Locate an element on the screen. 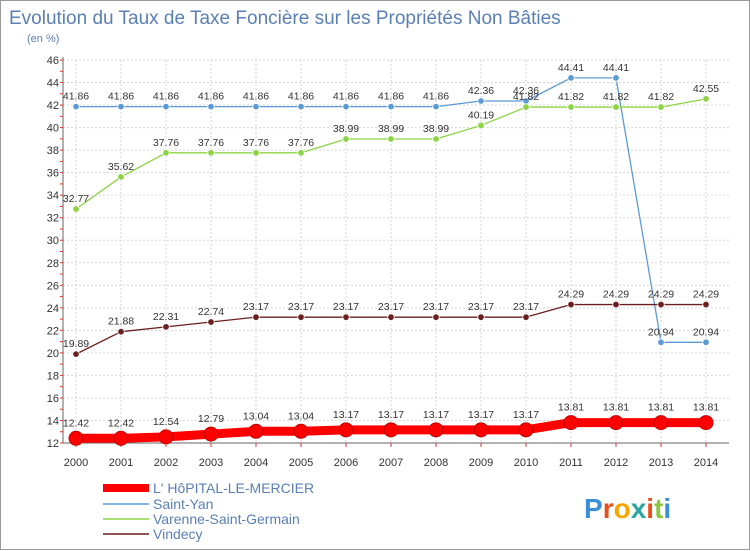 This screenshot has height=551, width=750. legend-label: L' HôPITAL-LE-MERCIER is located at coordinates (233, 488).